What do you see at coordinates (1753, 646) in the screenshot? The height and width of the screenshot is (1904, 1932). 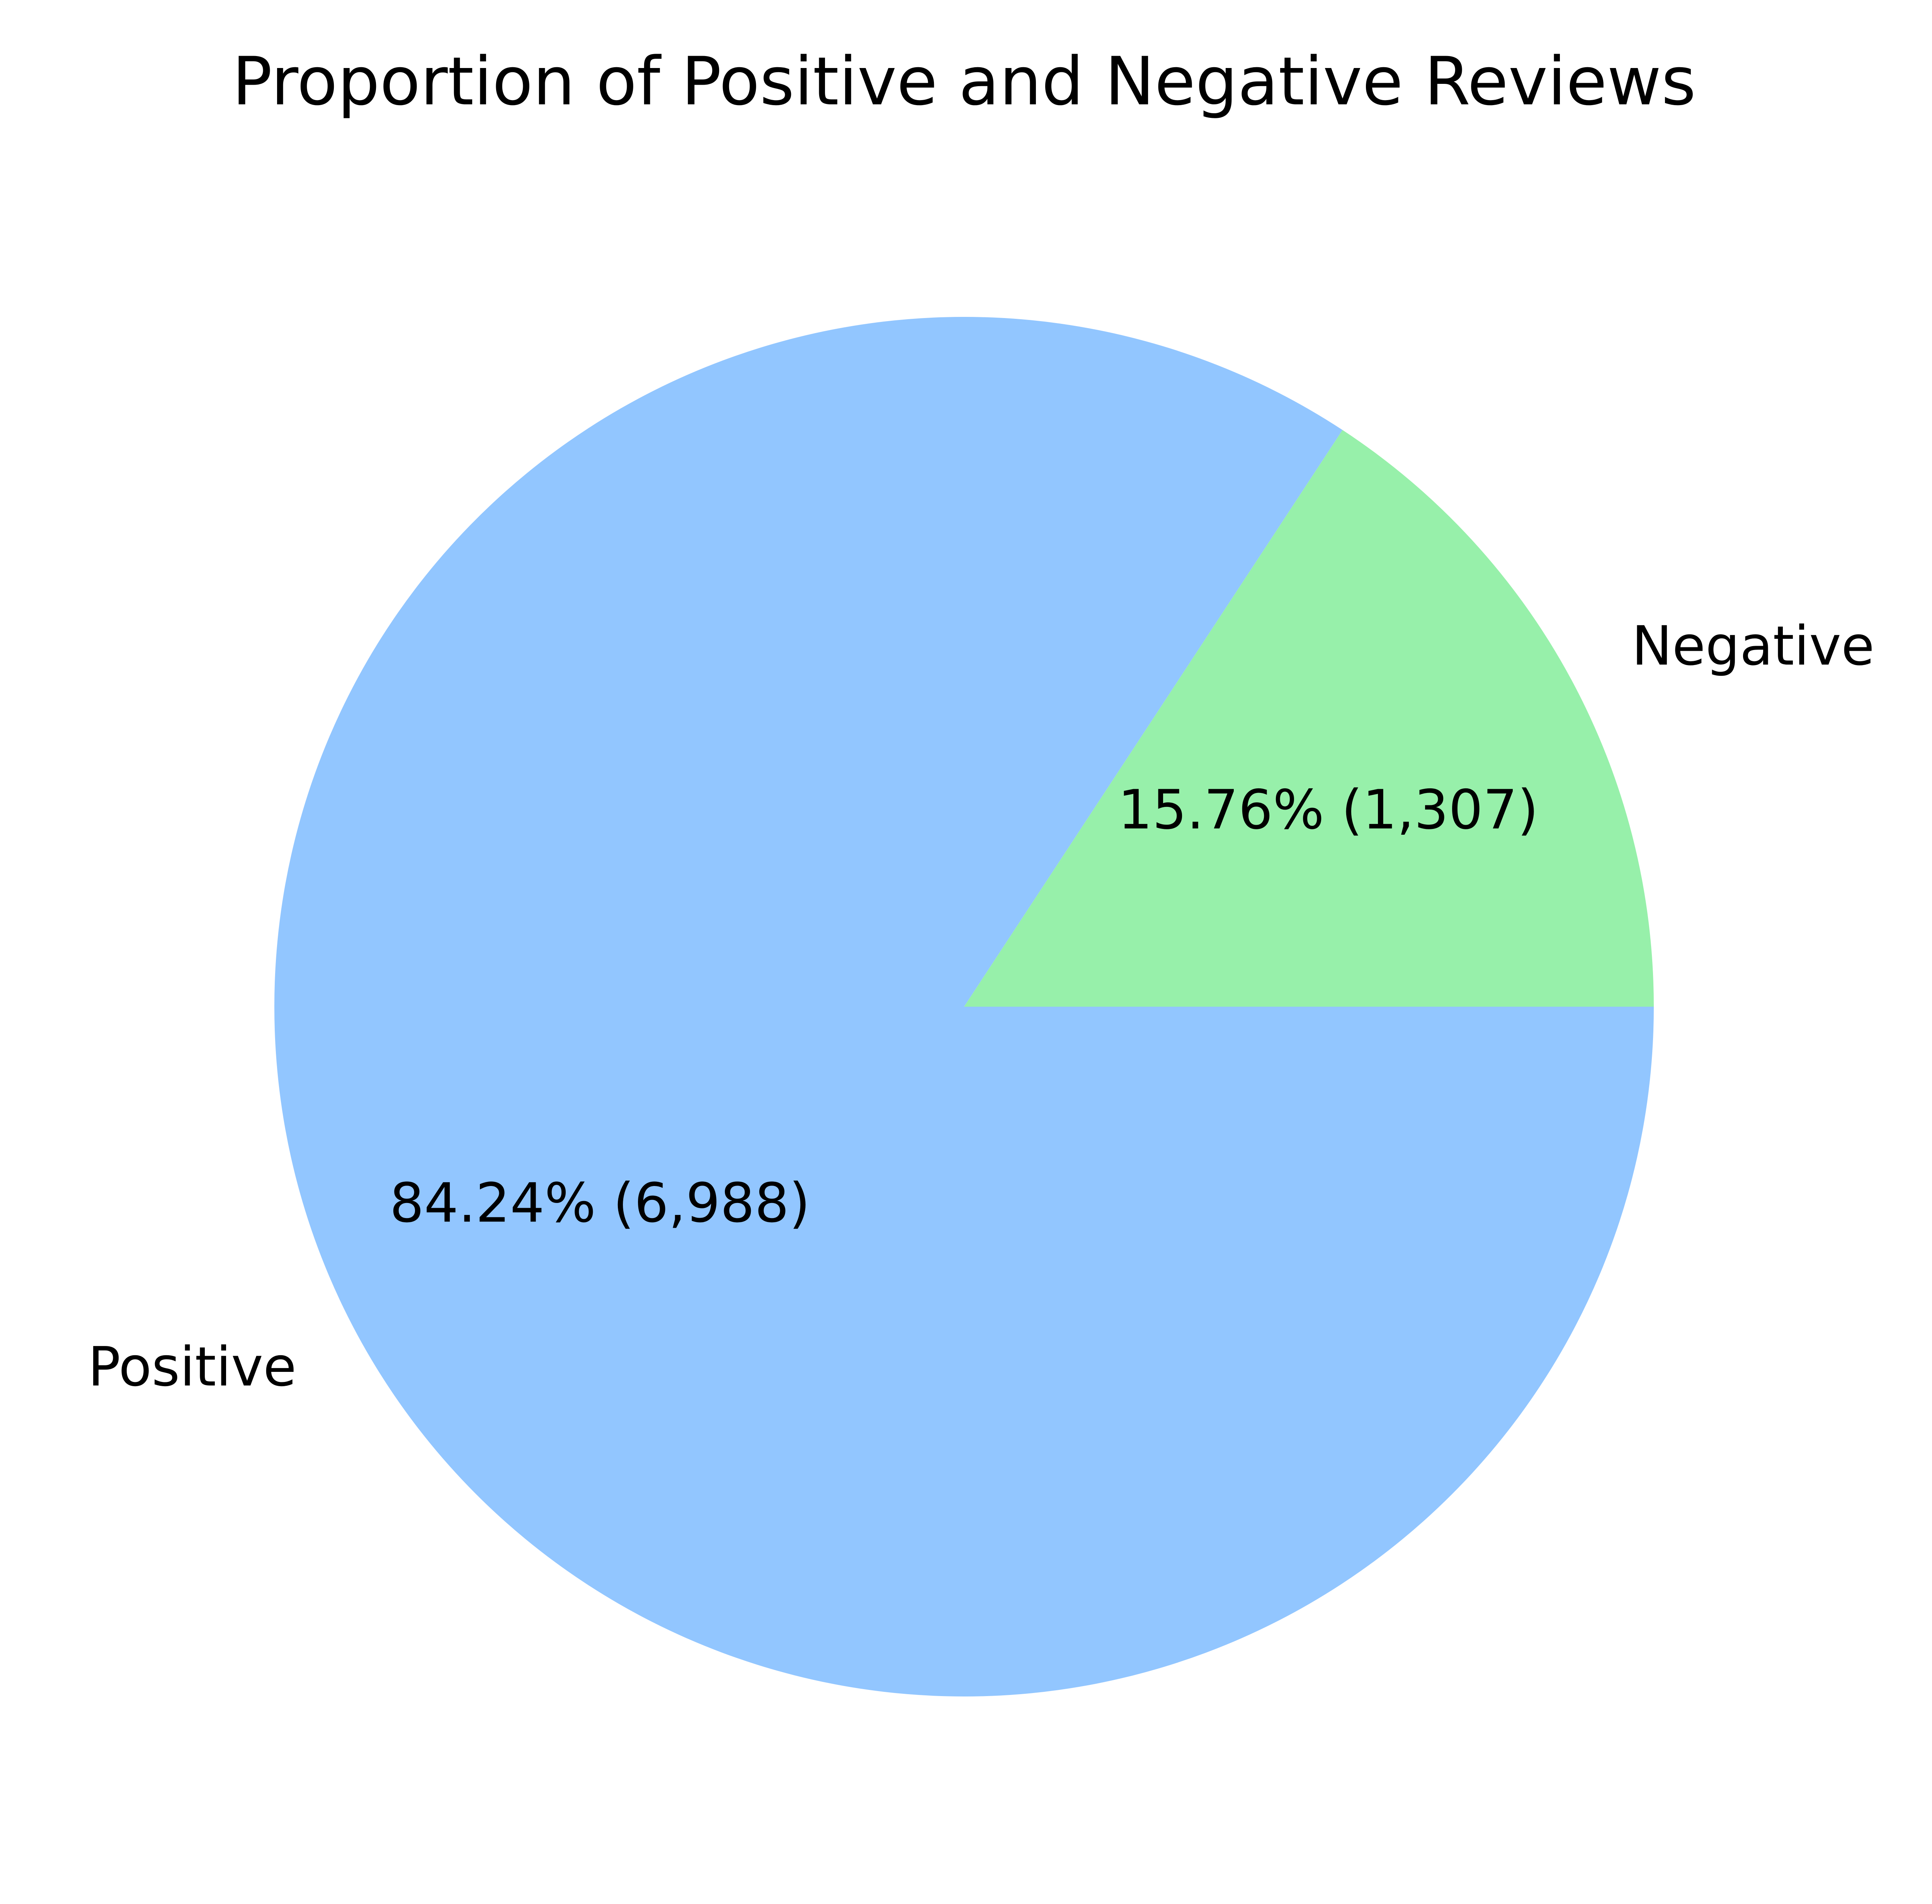 I see `slice-label-negative: Negative` at bounding box center [1753, 646].